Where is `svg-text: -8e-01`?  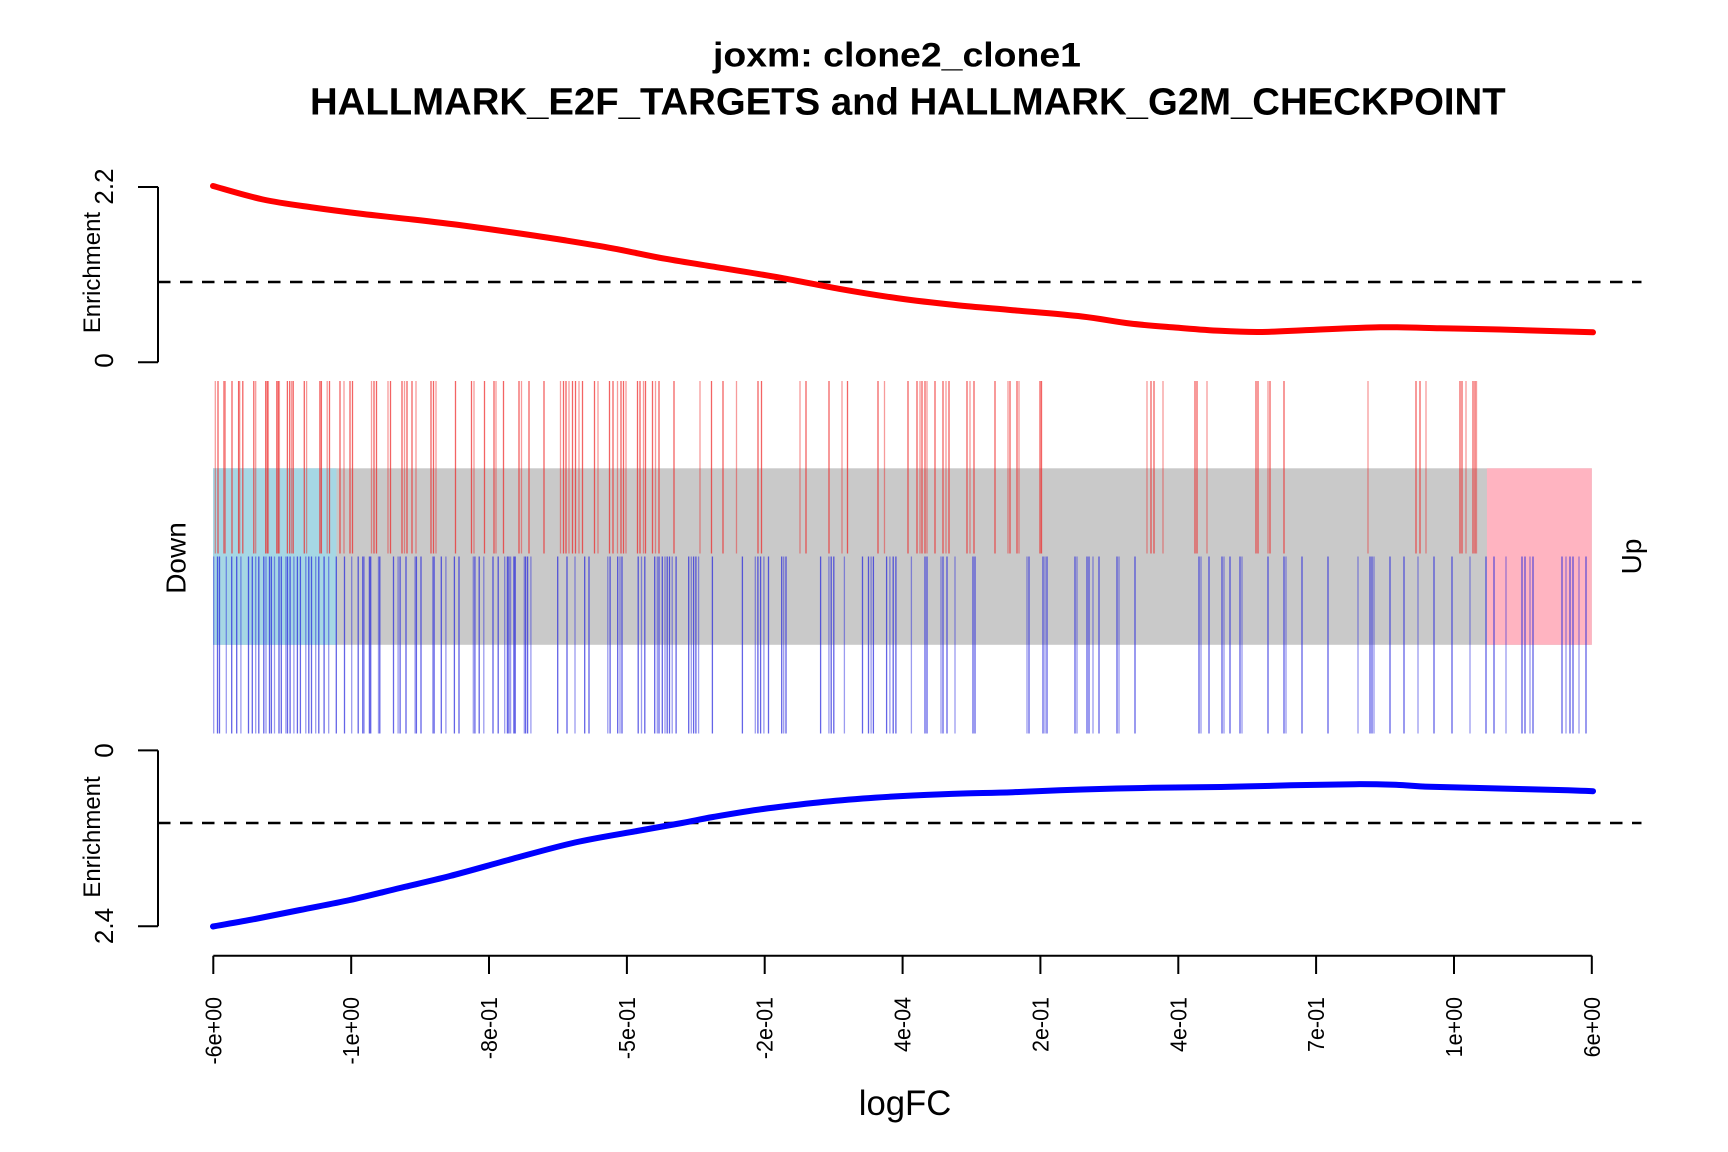 svg-text: -8e-01 is located at coordinates (489, 1028).